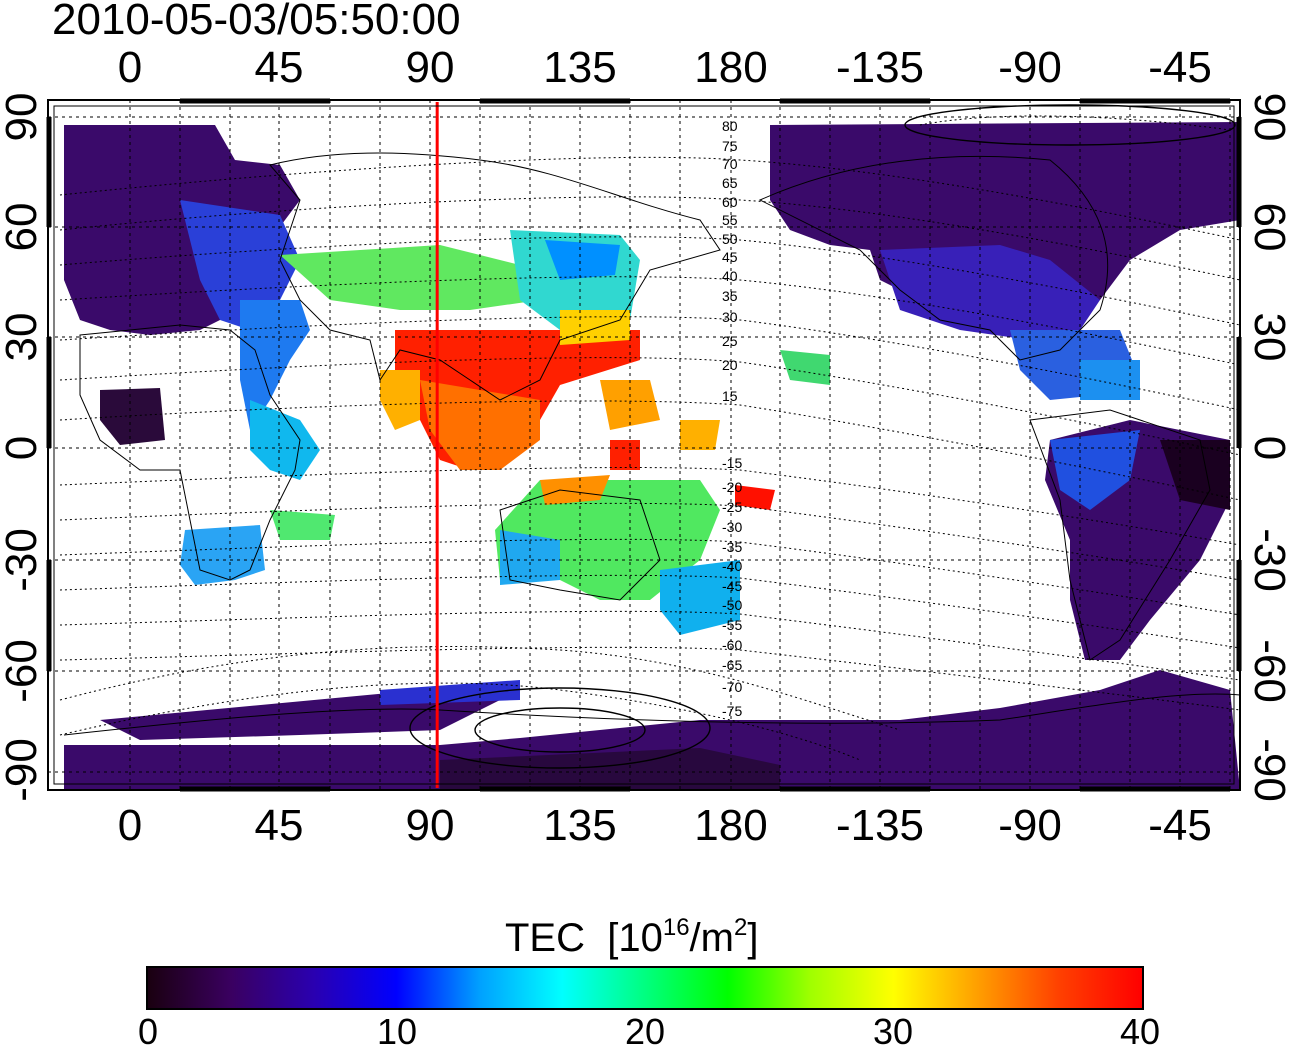  What do you see at coordinates (130, 825) in the screenshot?
I see `bottom-lon-tick: 0` at bounding box center [130, 825].